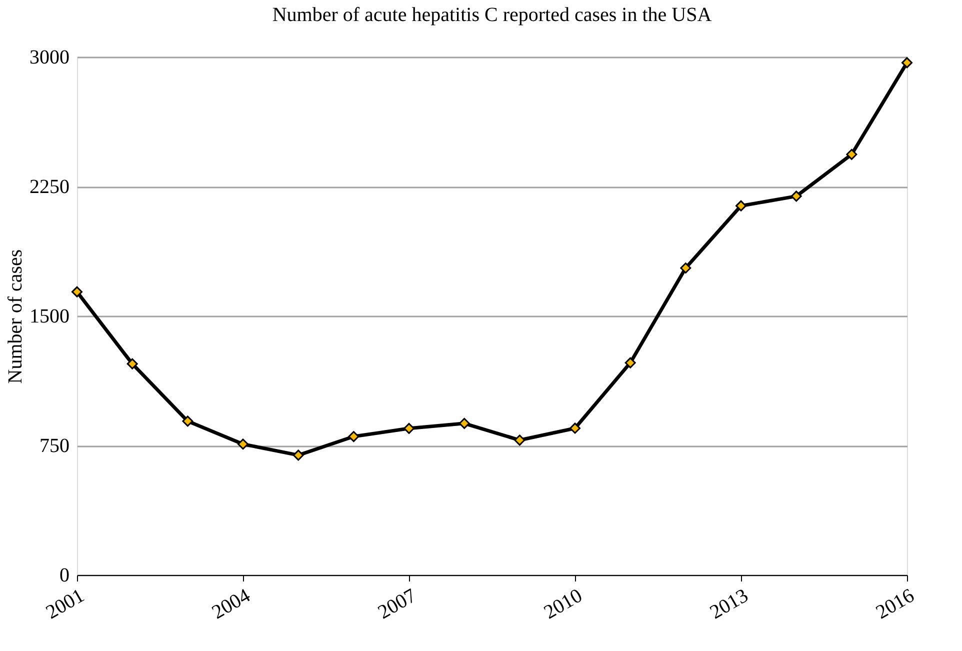  What do you see at coordinates (50, 57) in the screenshot?
I see `y-tick-label: 3000` at bounding box center [50, 57].